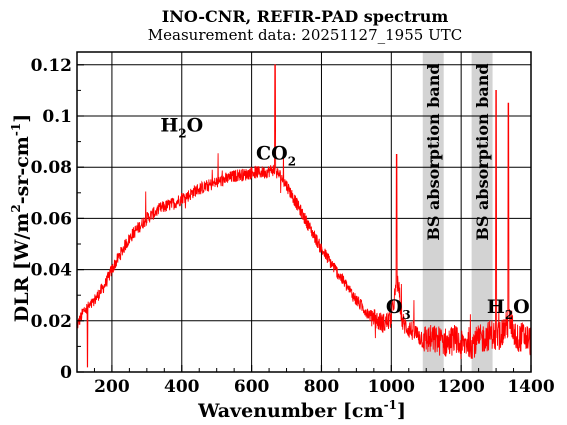 The image size is (567, 425). I want to click on y-tick-label-3: 0.06, so click(51, 219).